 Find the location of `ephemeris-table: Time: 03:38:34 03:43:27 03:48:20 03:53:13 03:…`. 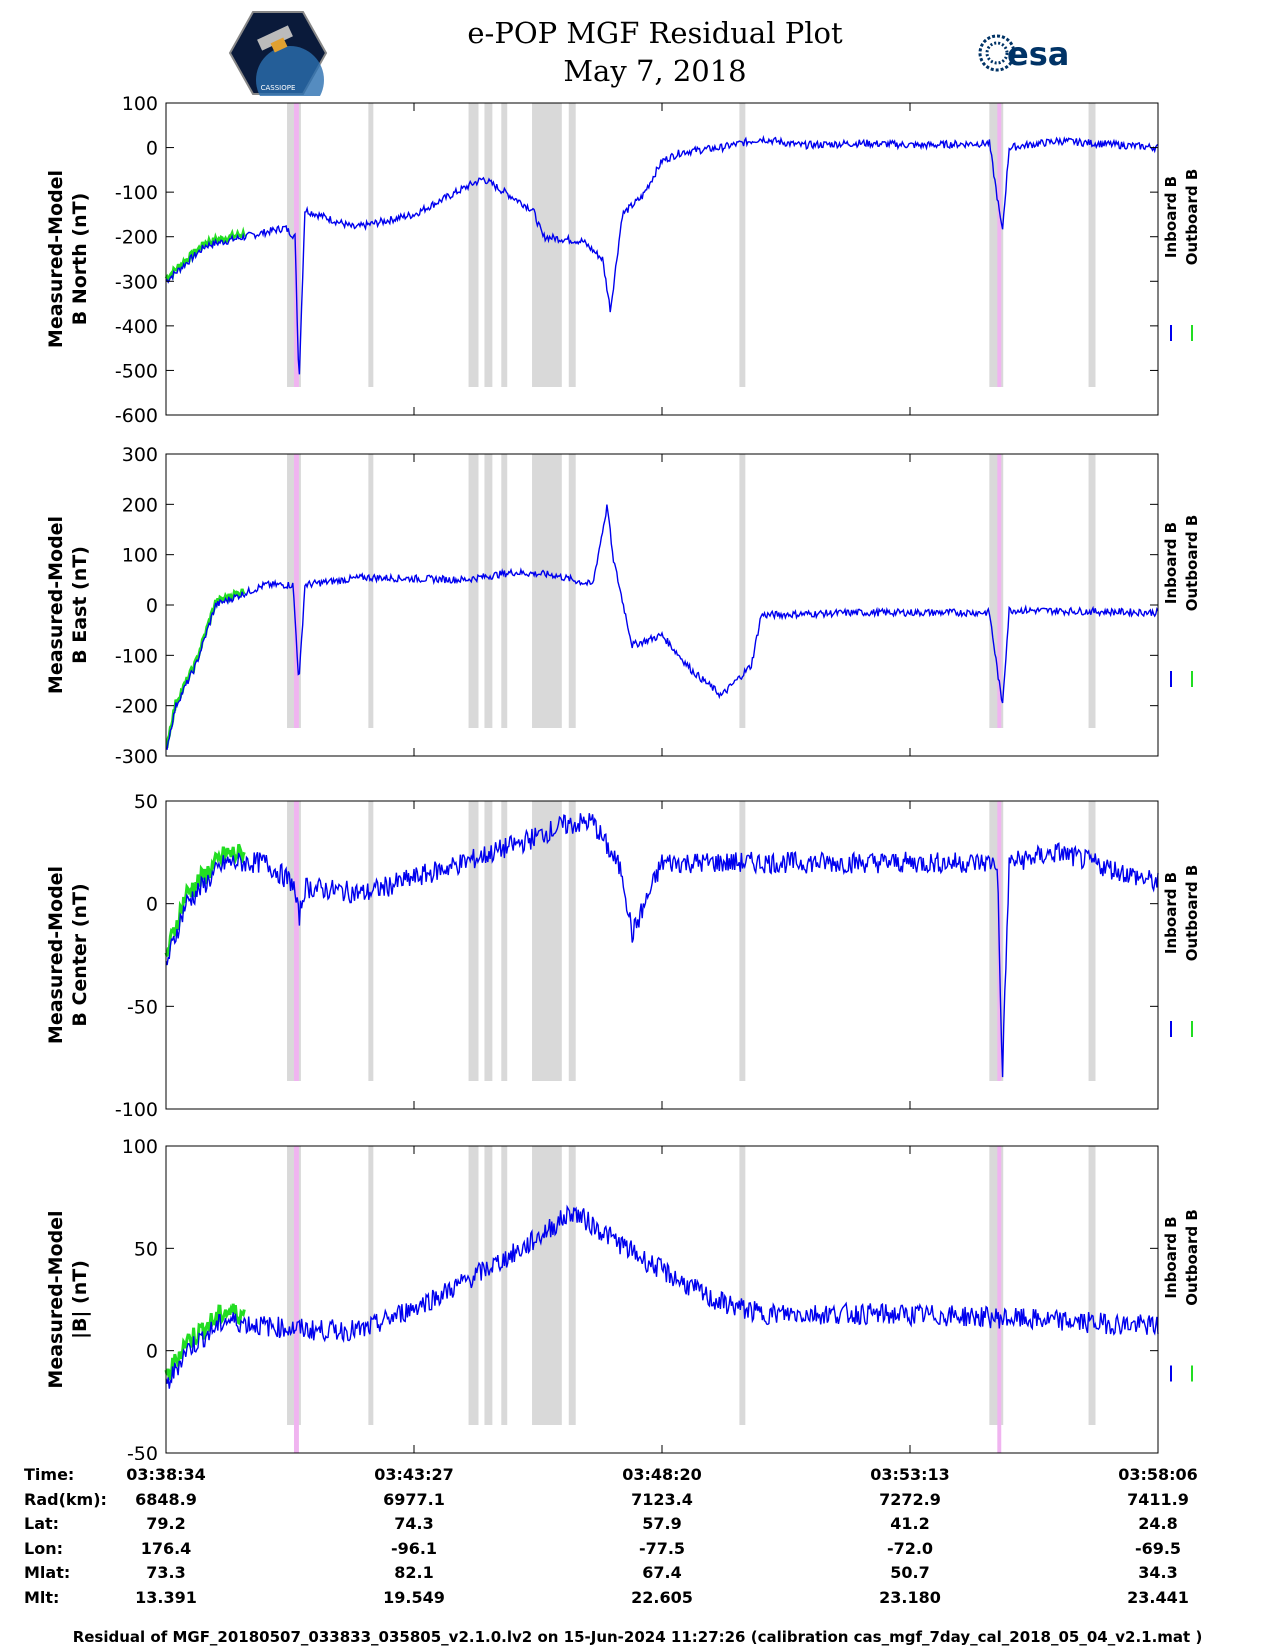

ephemeris-table: Time: 03:38:34 03:43:27 03:48:20 03:53:13 03:… is located at coordinates (637, 1540).